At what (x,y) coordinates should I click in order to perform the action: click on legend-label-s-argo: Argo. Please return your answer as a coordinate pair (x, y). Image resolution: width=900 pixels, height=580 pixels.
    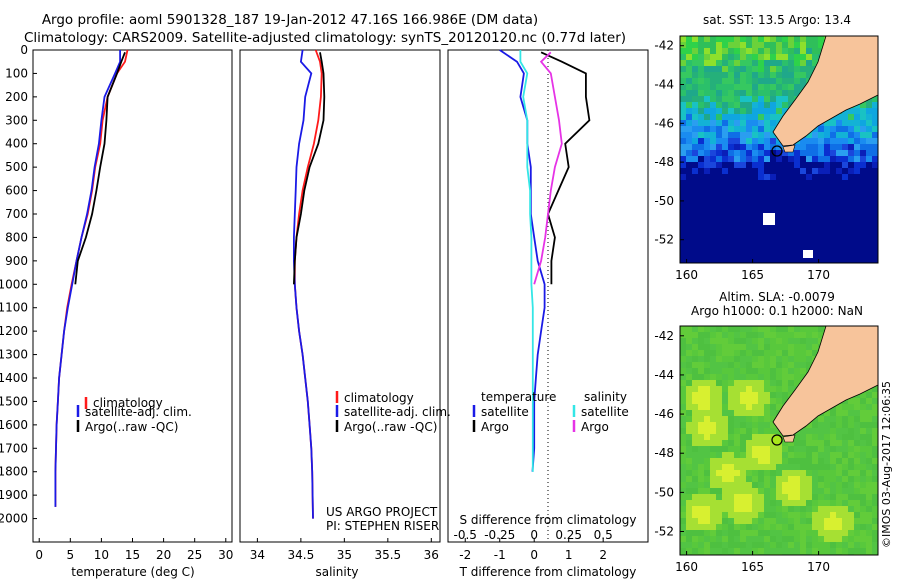
    Looking at the image, I should click on (595, 427).